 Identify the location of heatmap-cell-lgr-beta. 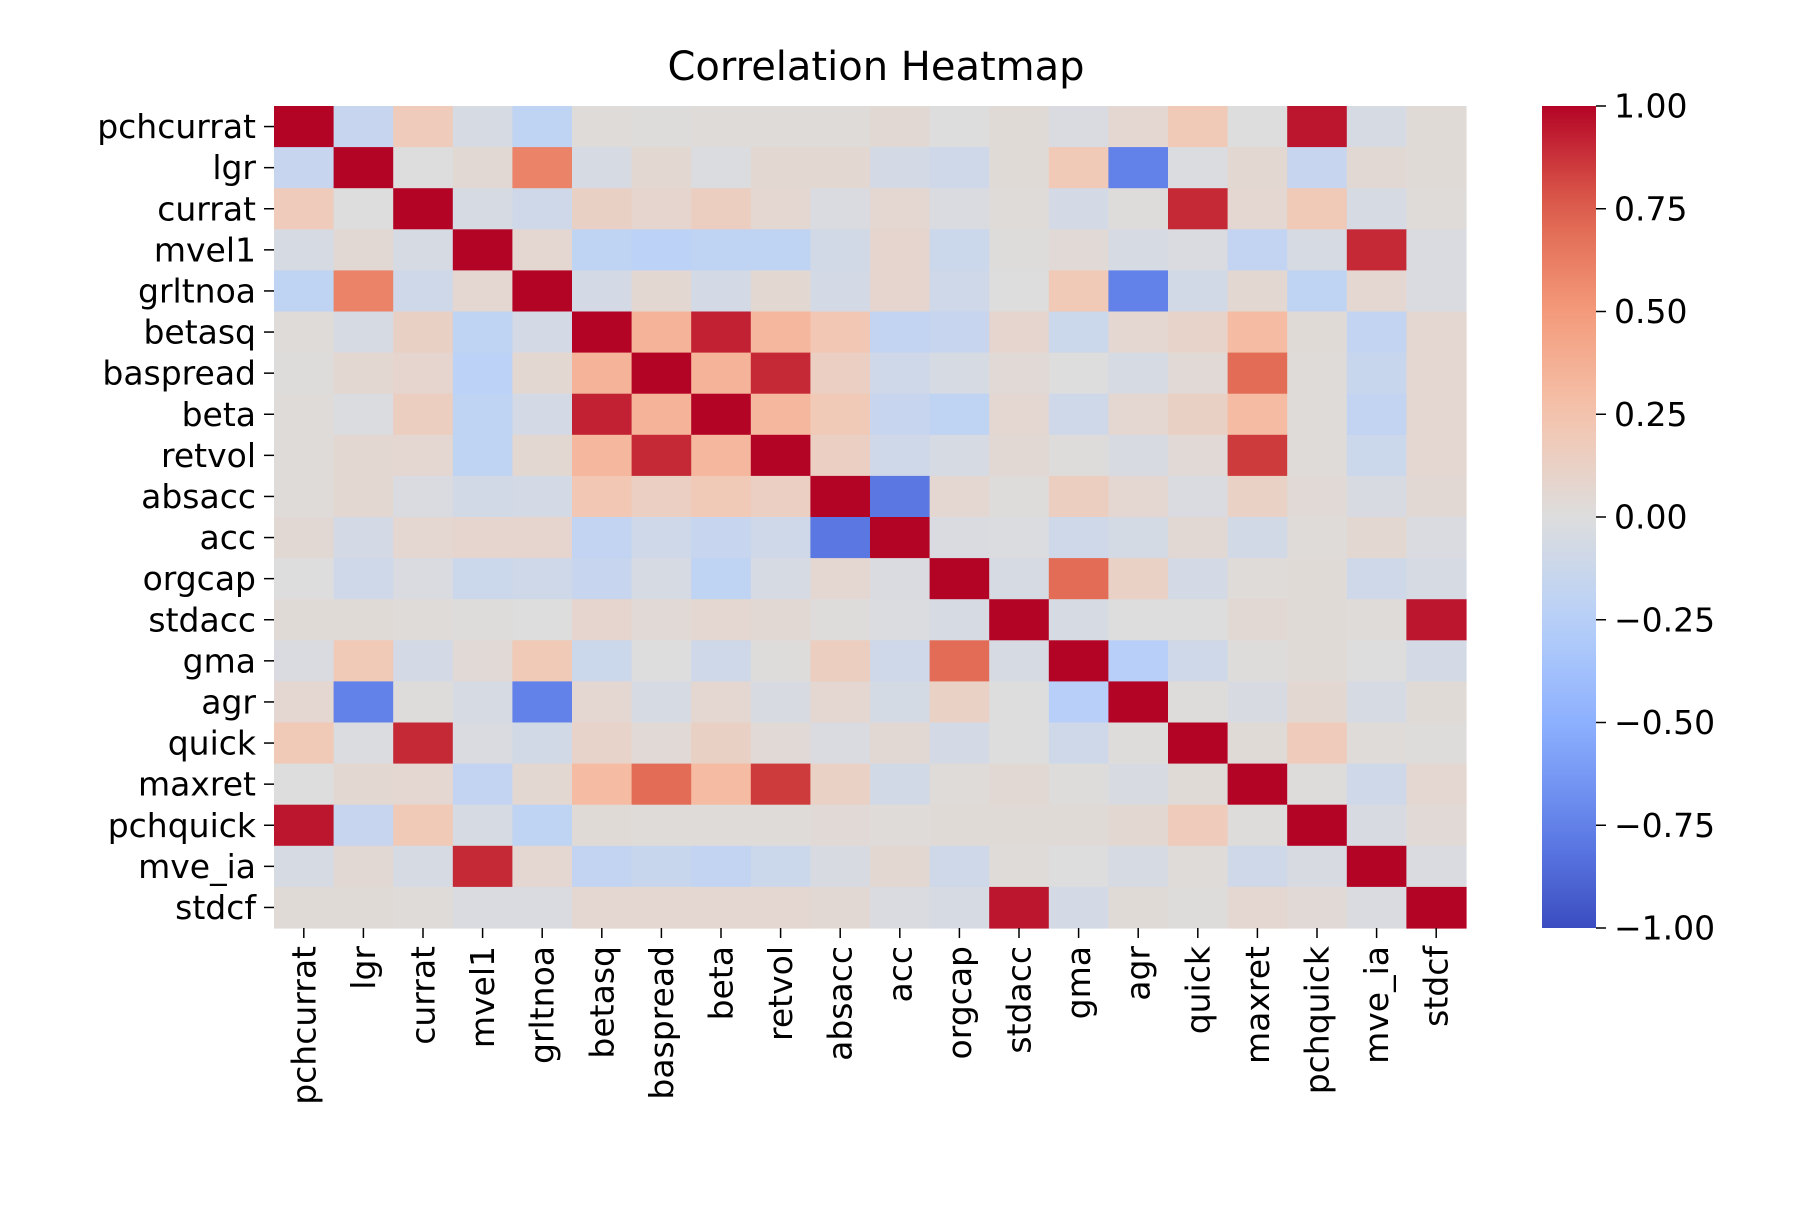
(721, 168).